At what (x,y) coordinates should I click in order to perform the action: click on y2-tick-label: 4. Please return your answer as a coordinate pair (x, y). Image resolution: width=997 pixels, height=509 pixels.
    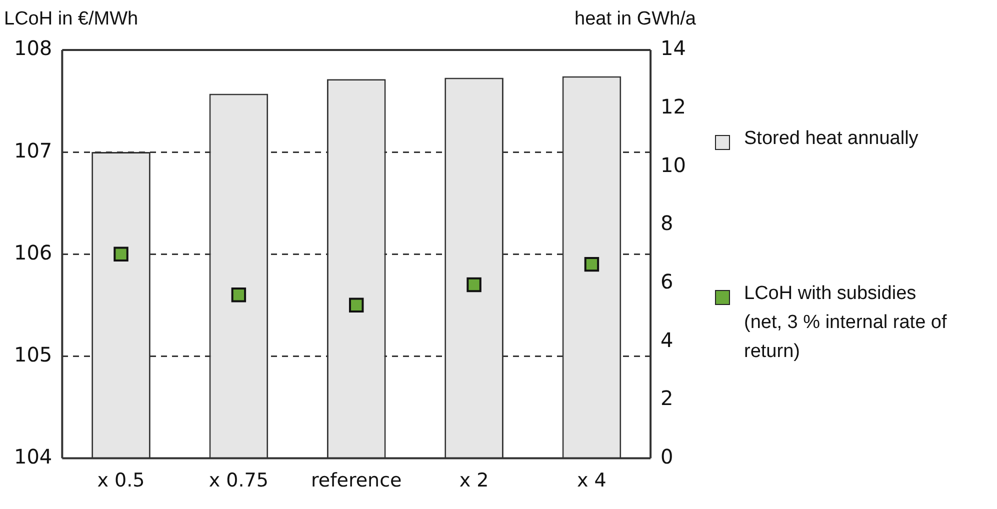
    Looking at the image, I should click on (667, 340).